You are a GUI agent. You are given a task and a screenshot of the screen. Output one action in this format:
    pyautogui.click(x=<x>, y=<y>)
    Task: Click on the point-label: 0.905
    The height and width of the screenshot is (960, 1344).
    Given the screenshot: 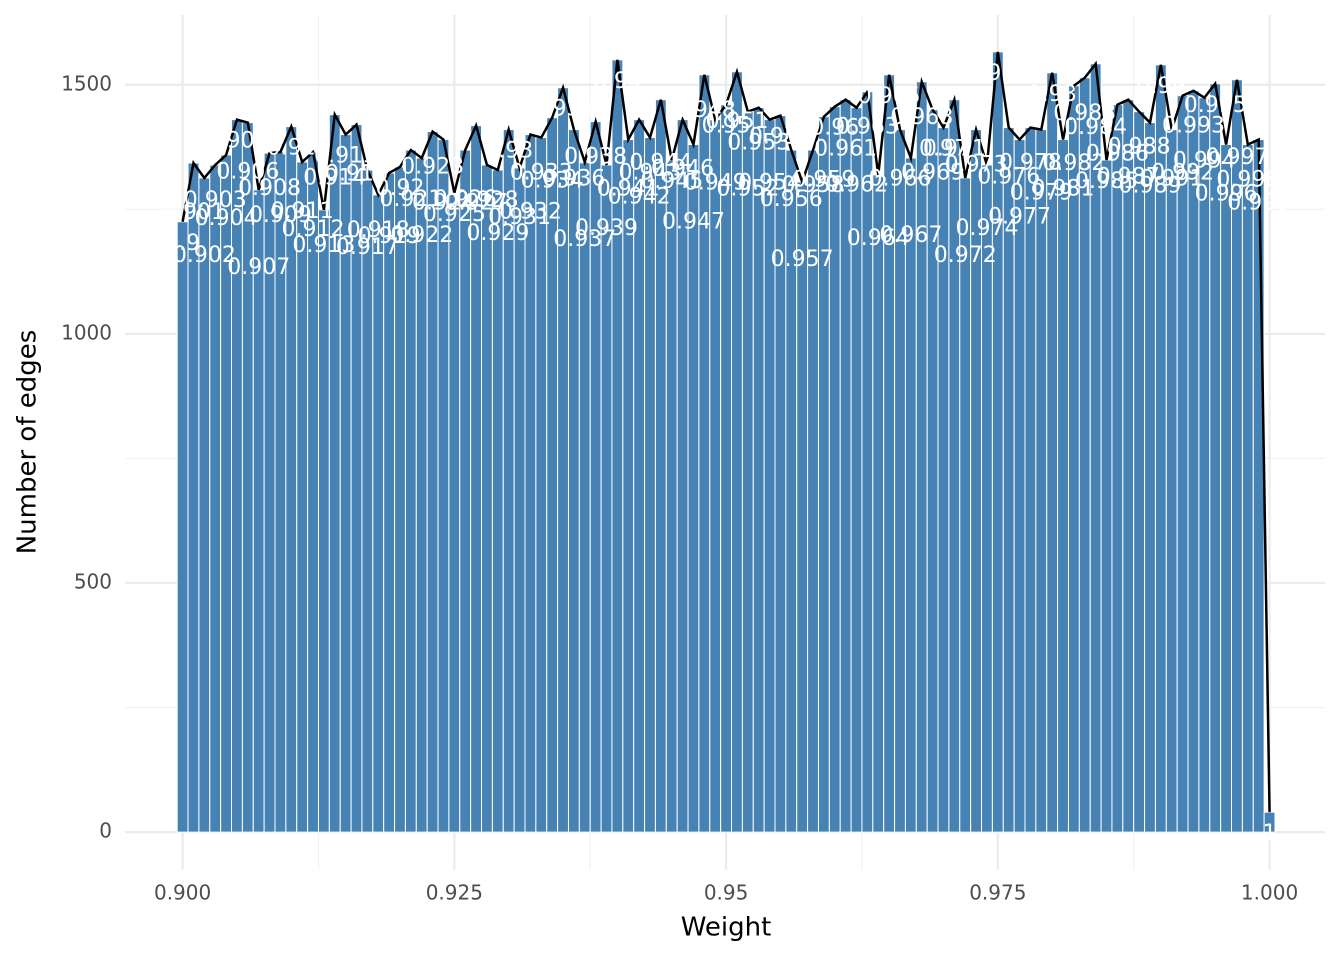 What is the action you would take?
    pyautogui.click(x=236, y=141)
    